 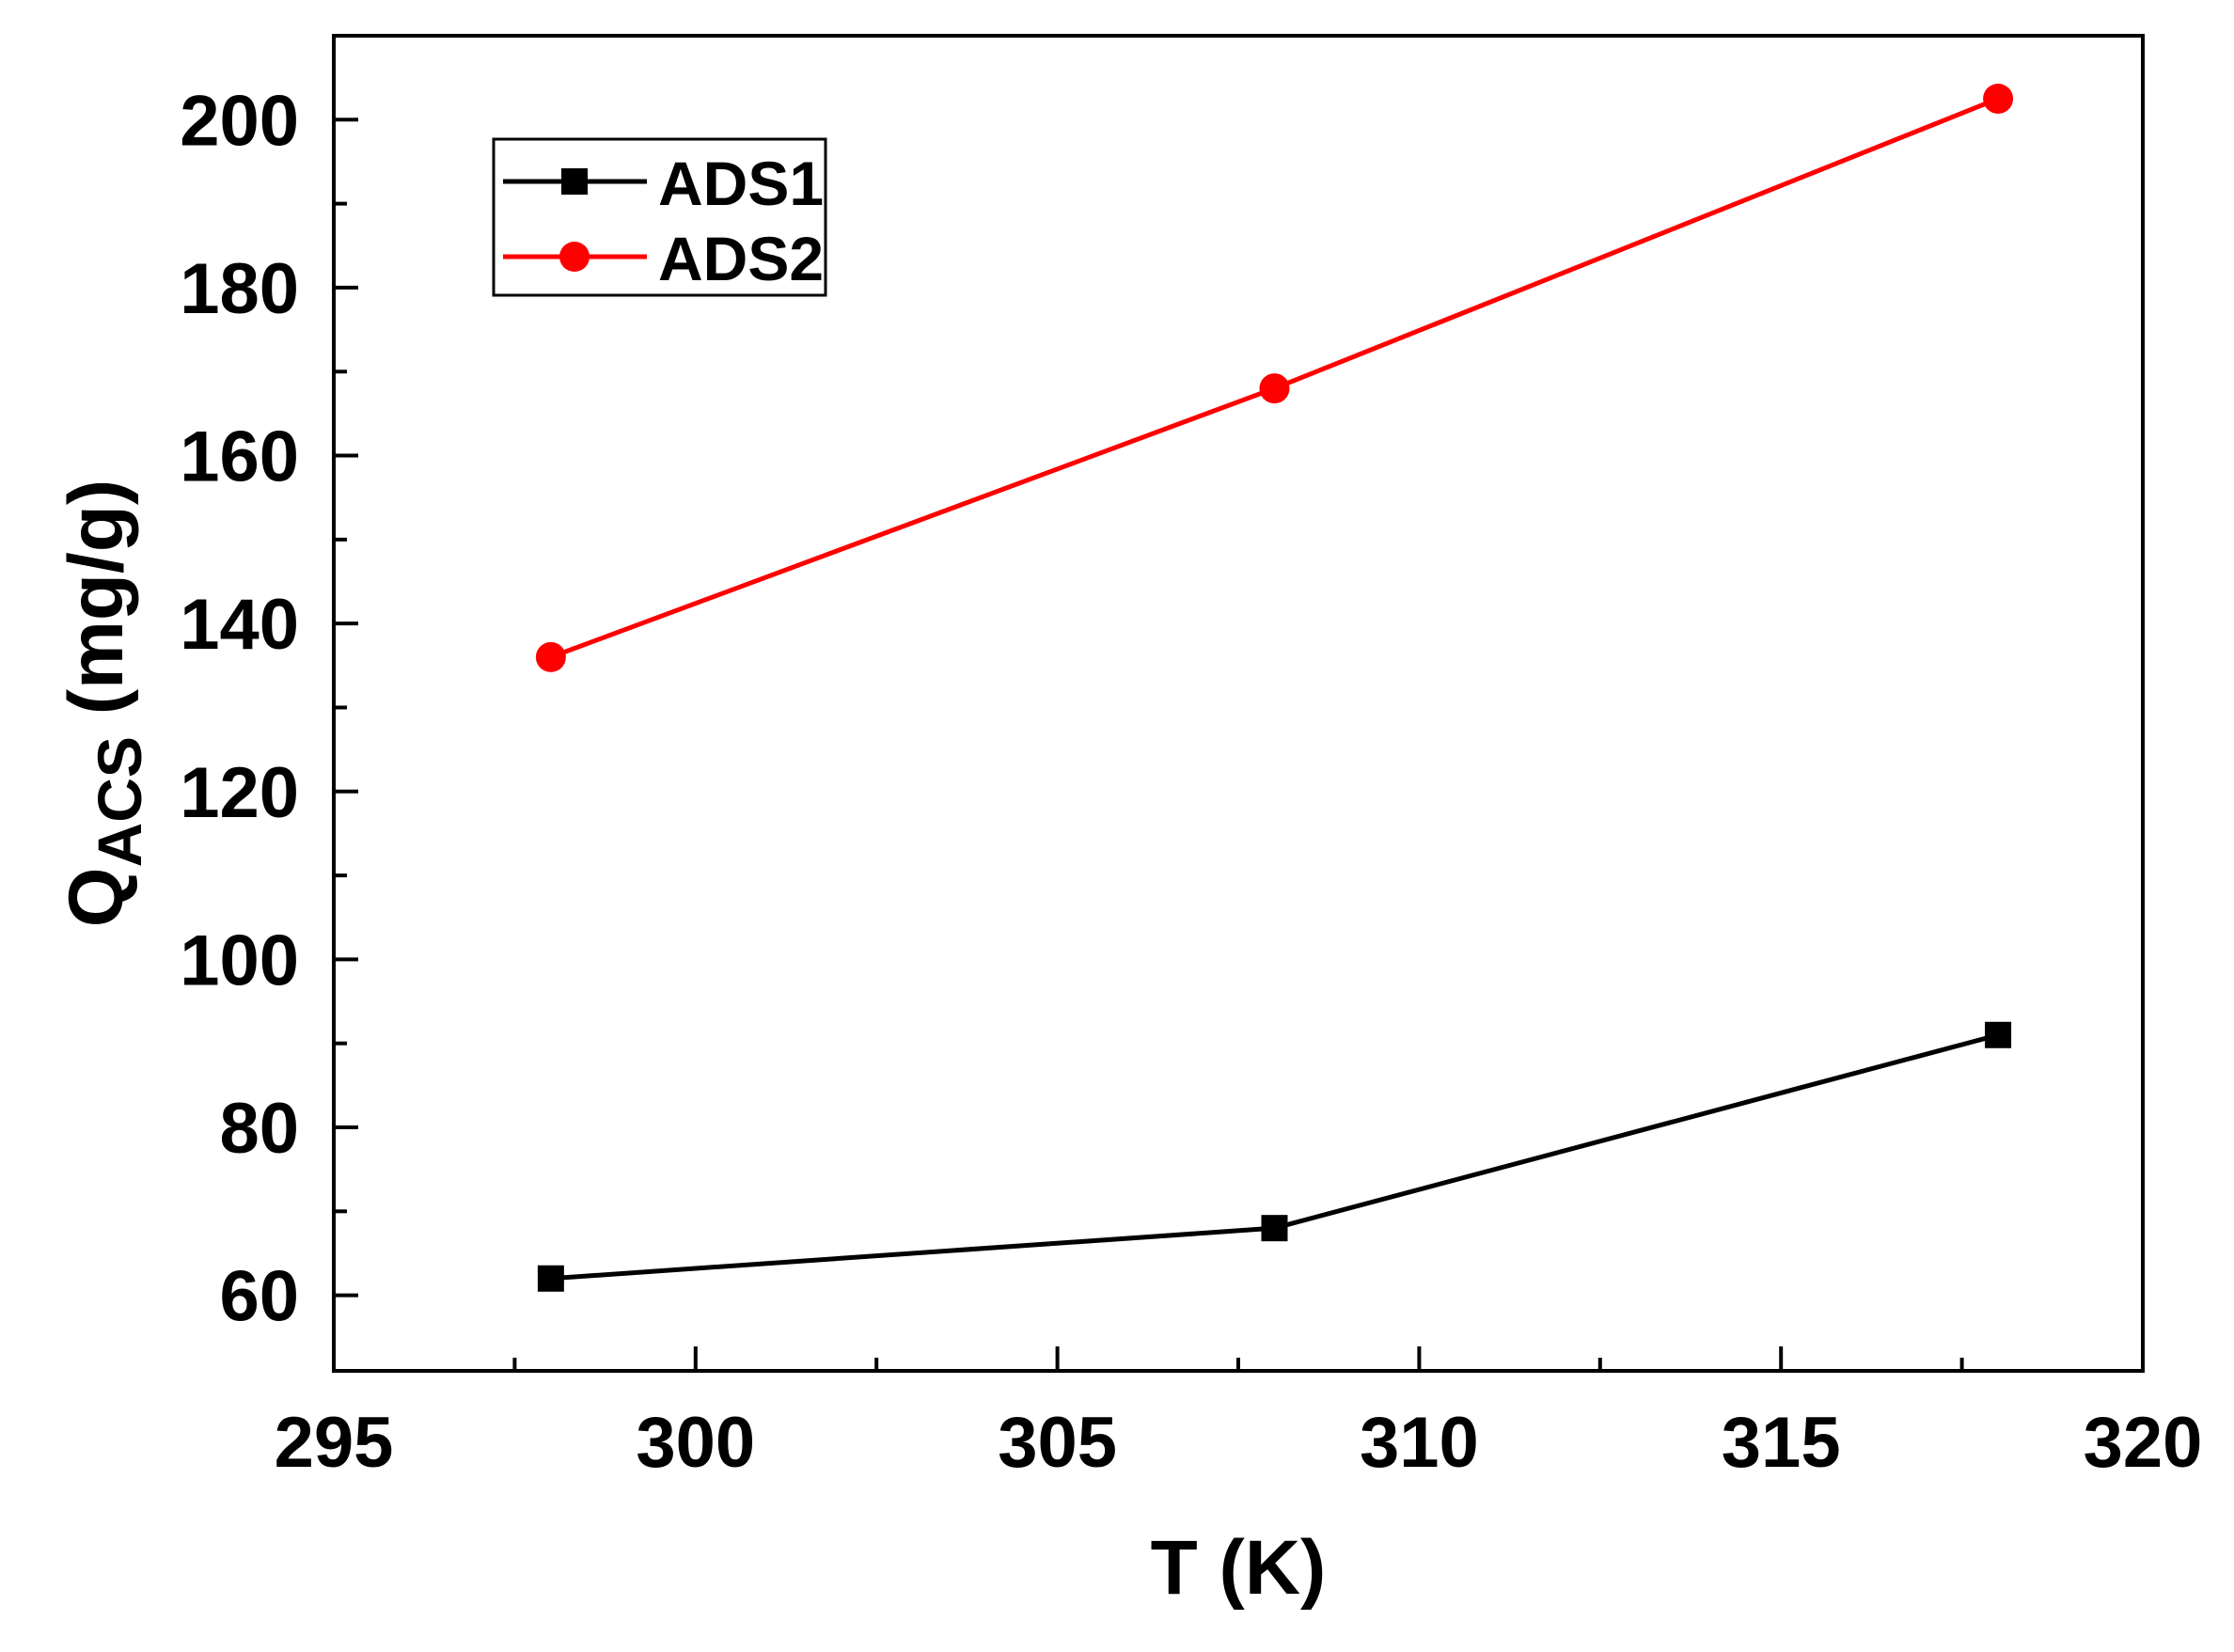 What do you see at coordinates (1275, 1157) in the screenshot?
I see `series-line-ads1` at bounding box center [1275, 1157].